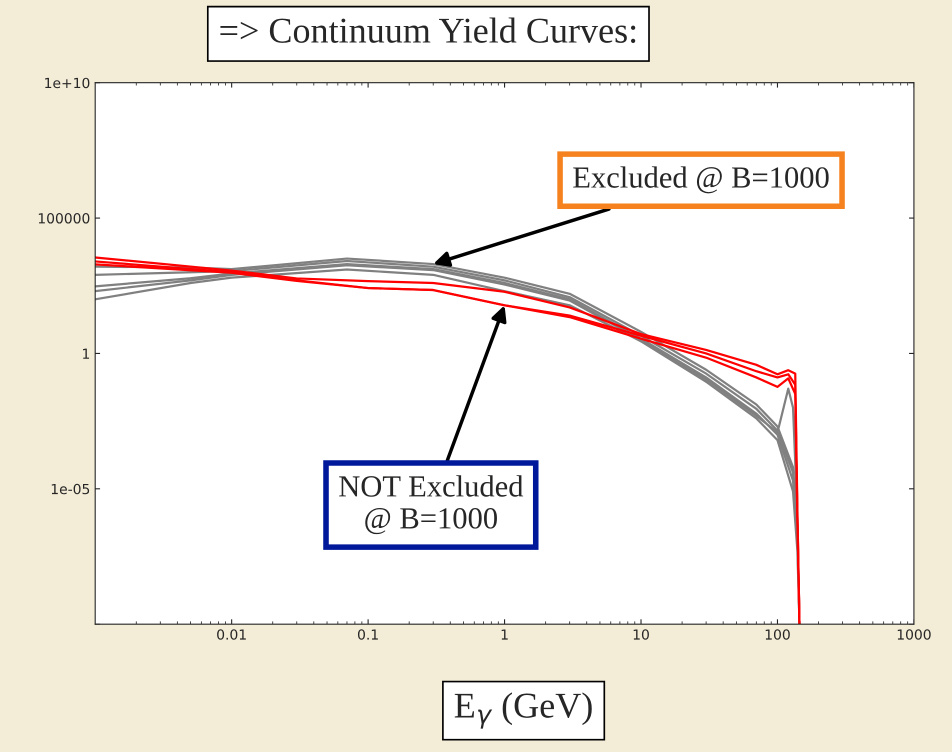 Image resolution: width=952 pixels, height=752 pixels. Describe the element at coordinates (71, 489) in the screenshot. I see `y-tick-label: 1e-05` at that location.